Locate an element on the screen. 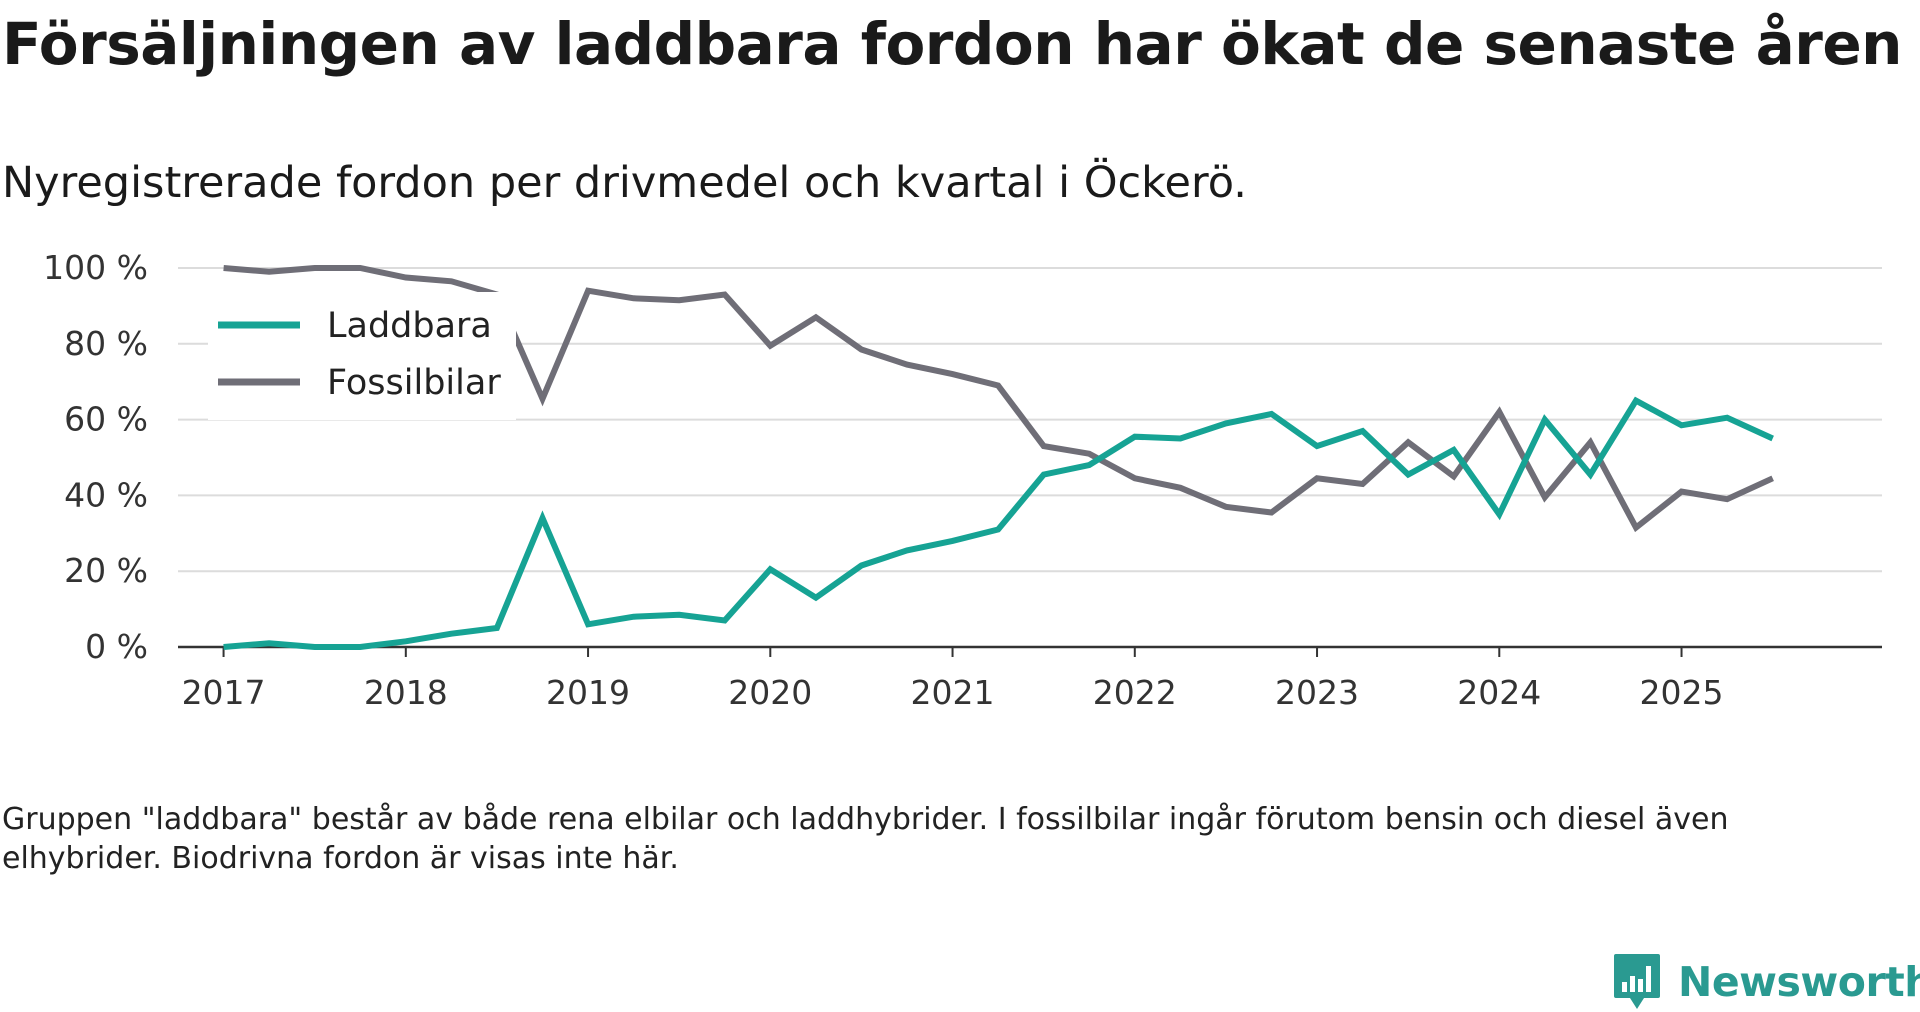 This screenshot has height=1012, width=1920. y-tick-label: 0 % is located at coordinates (116, 646).